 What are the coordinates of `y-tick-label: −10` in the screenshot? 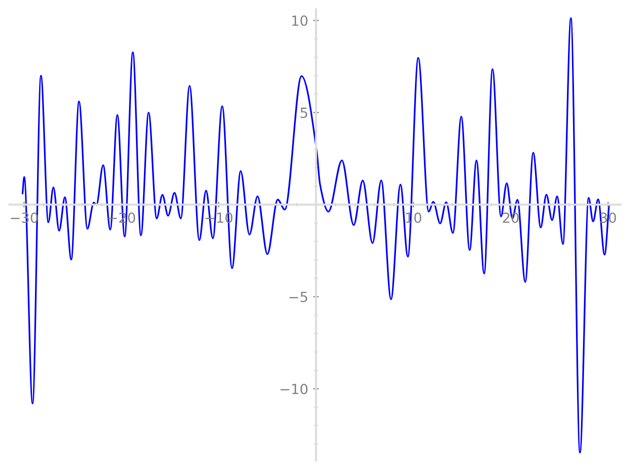 It's located at (294, 389).